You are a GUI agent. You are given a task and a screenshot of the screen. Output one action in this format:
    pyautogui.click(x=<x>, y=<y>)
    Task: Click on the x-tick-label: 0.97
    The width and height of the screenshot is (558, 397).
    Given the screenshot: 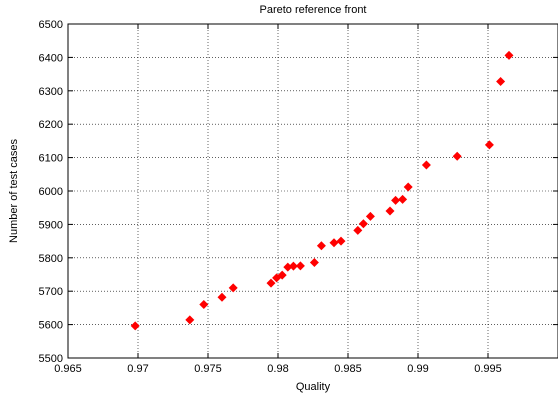 What is the action you would take?
    pyautogui.click(x=137, y=369)
    